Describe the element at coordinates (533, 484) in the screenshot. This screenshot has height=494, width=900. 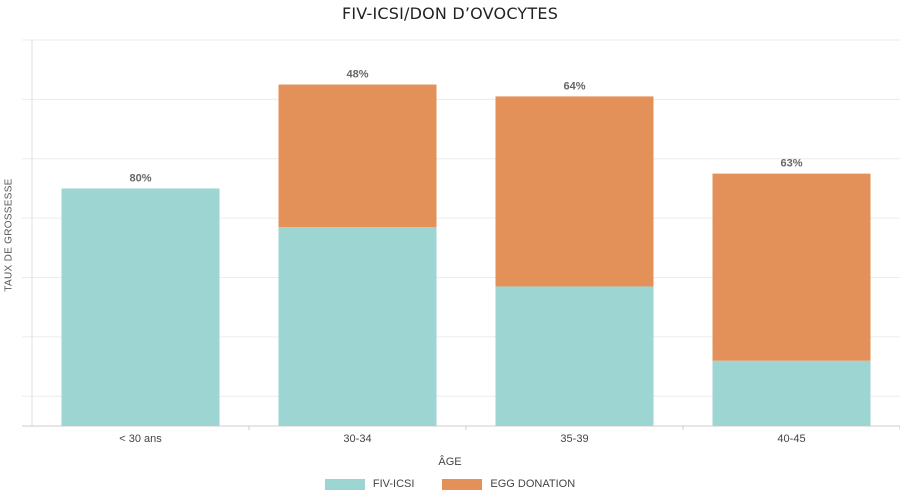
I see `legend-label-egg-donation: EGG DONATION` at that location.